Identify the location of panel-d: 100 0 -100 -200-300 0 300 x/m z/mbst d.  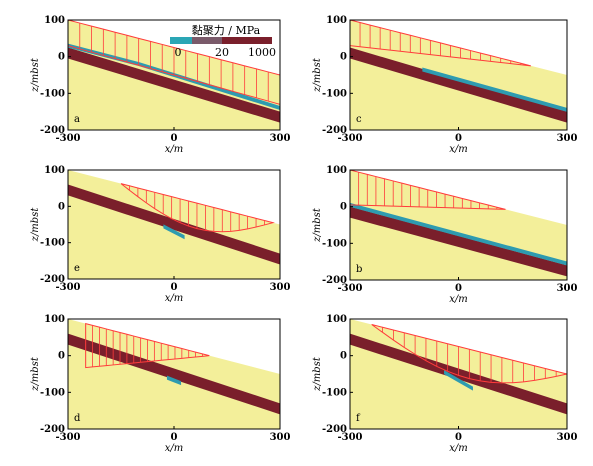
(160, 384).